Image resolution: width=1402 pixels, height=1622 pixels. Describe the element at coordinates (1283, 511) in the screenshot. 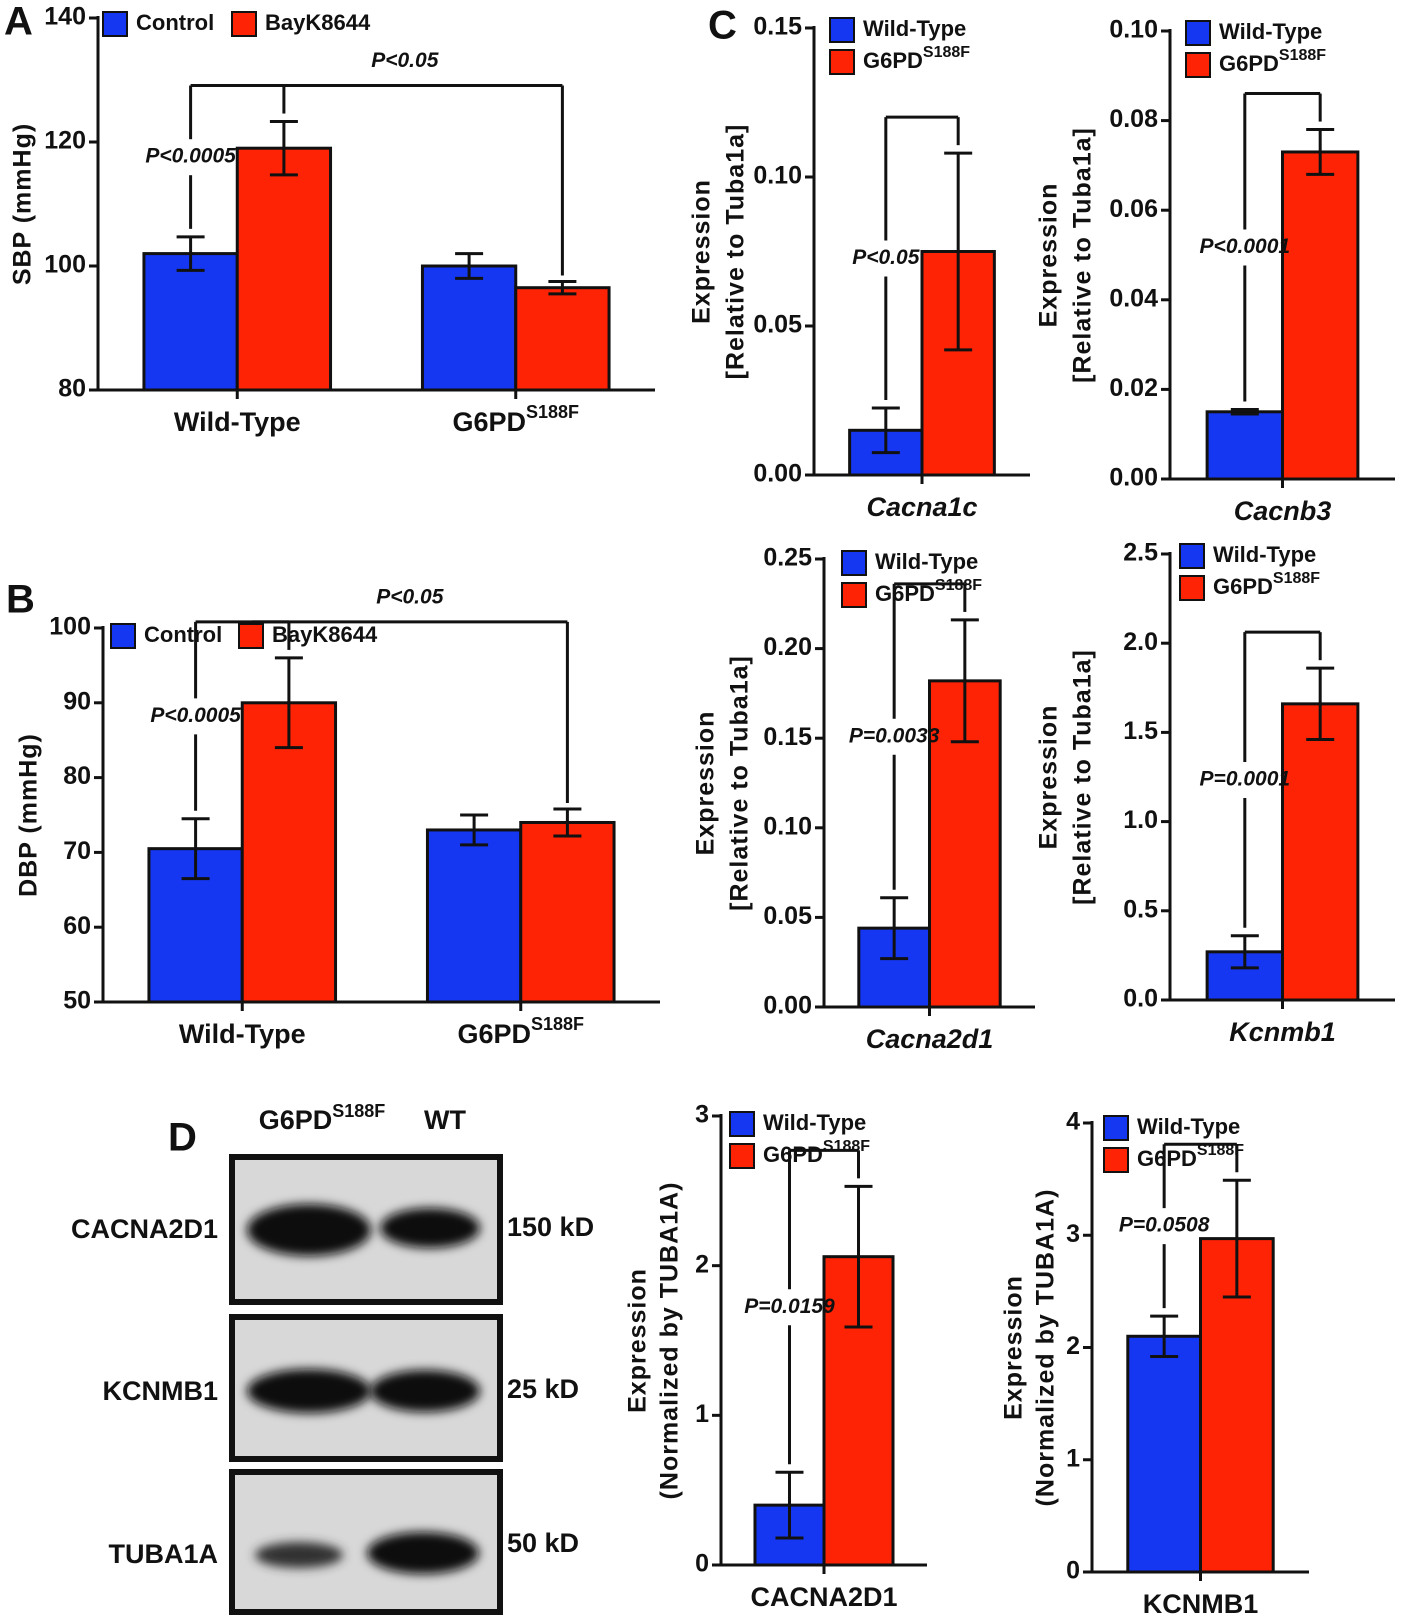

I see `category-name: Cacnb3` at that location.